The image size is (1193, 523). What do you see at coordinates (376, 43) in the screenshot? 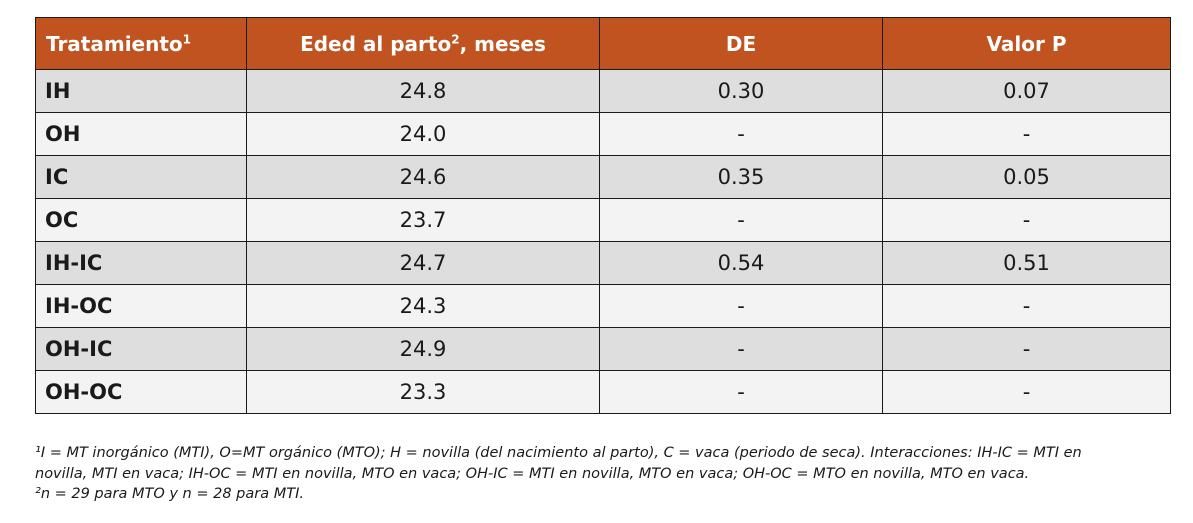
I see `header-edad-parto-text: Eded al parto` at bounding box center [376, 43].